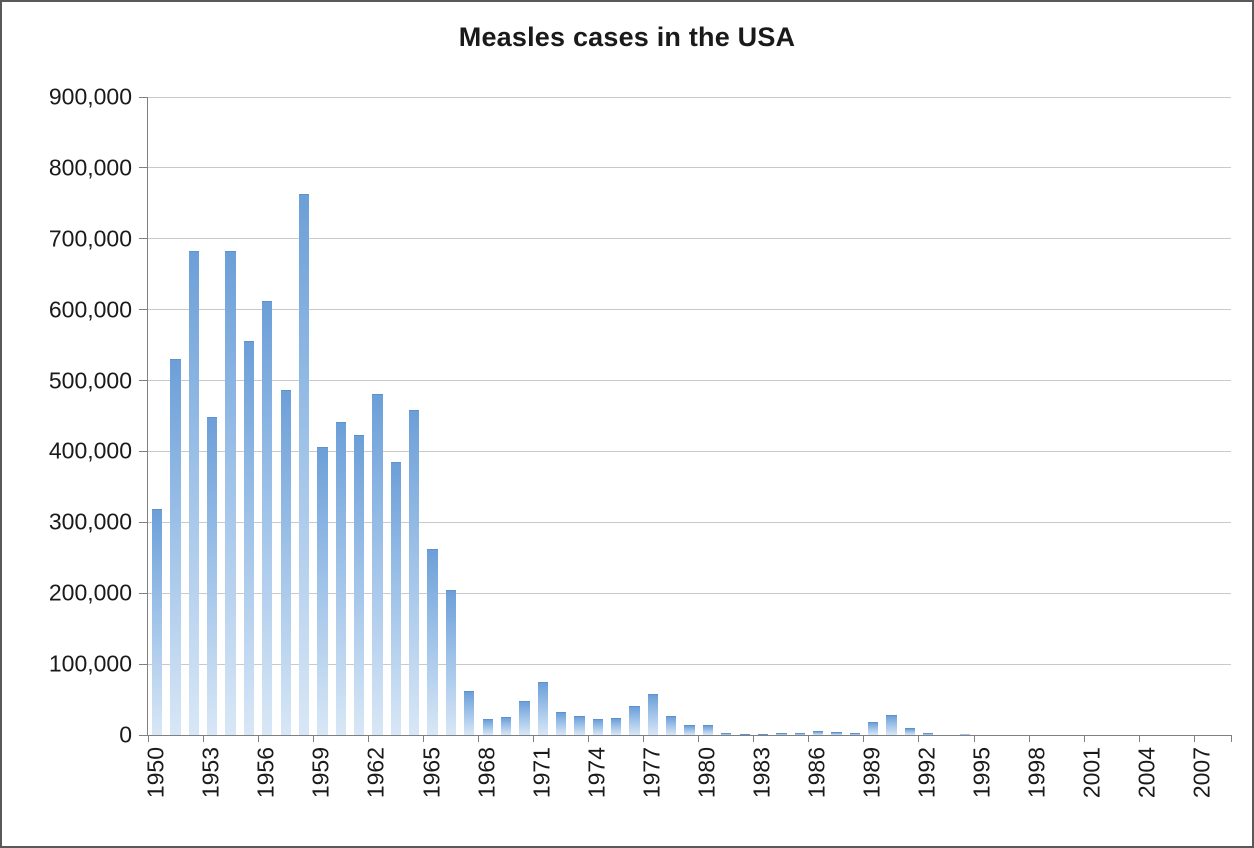 The height and width of the screenshot is (848, 1254). I want to click on x-axis-label: 2007, so click(1202, 772).